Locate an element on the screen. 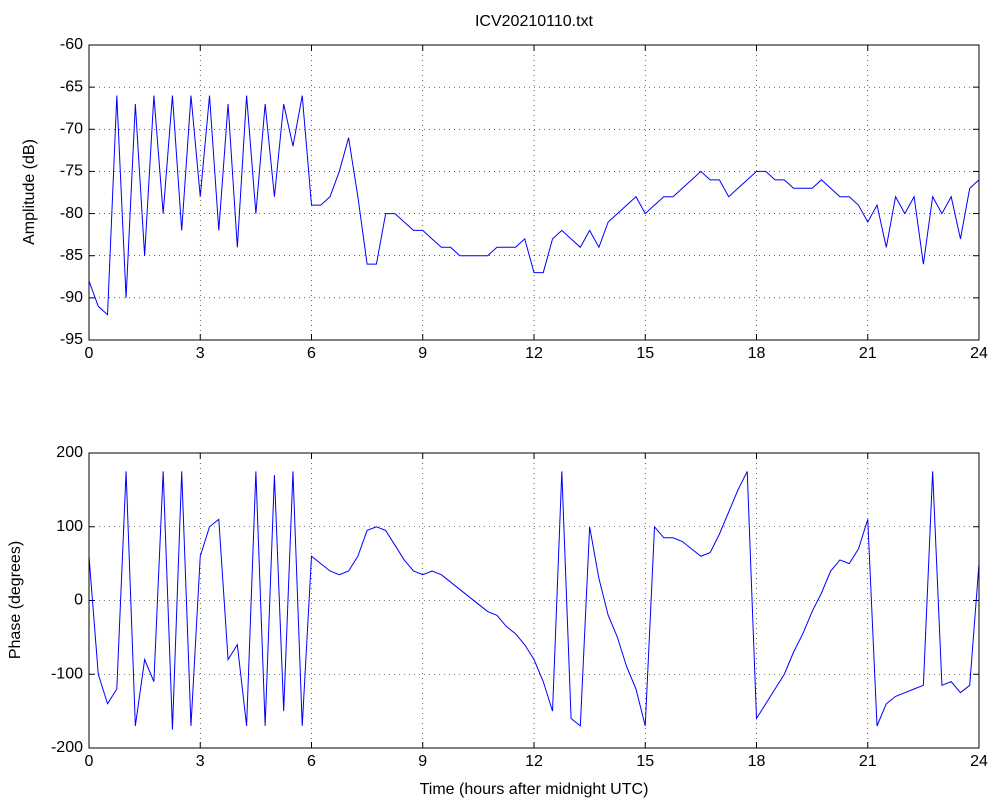 This screenshot has width=998, height=806. y-tick-label: -80 is located at coordinates (71, 213).